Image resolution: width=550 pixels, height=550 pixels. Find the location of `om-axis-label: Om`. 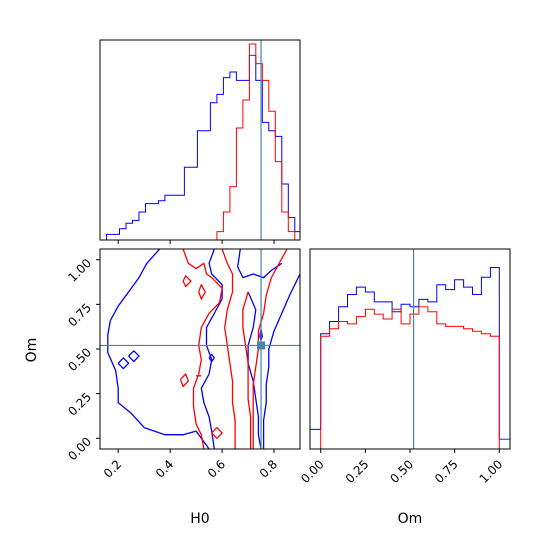

om-axis-label: Om is located at coordinates (410, 519).